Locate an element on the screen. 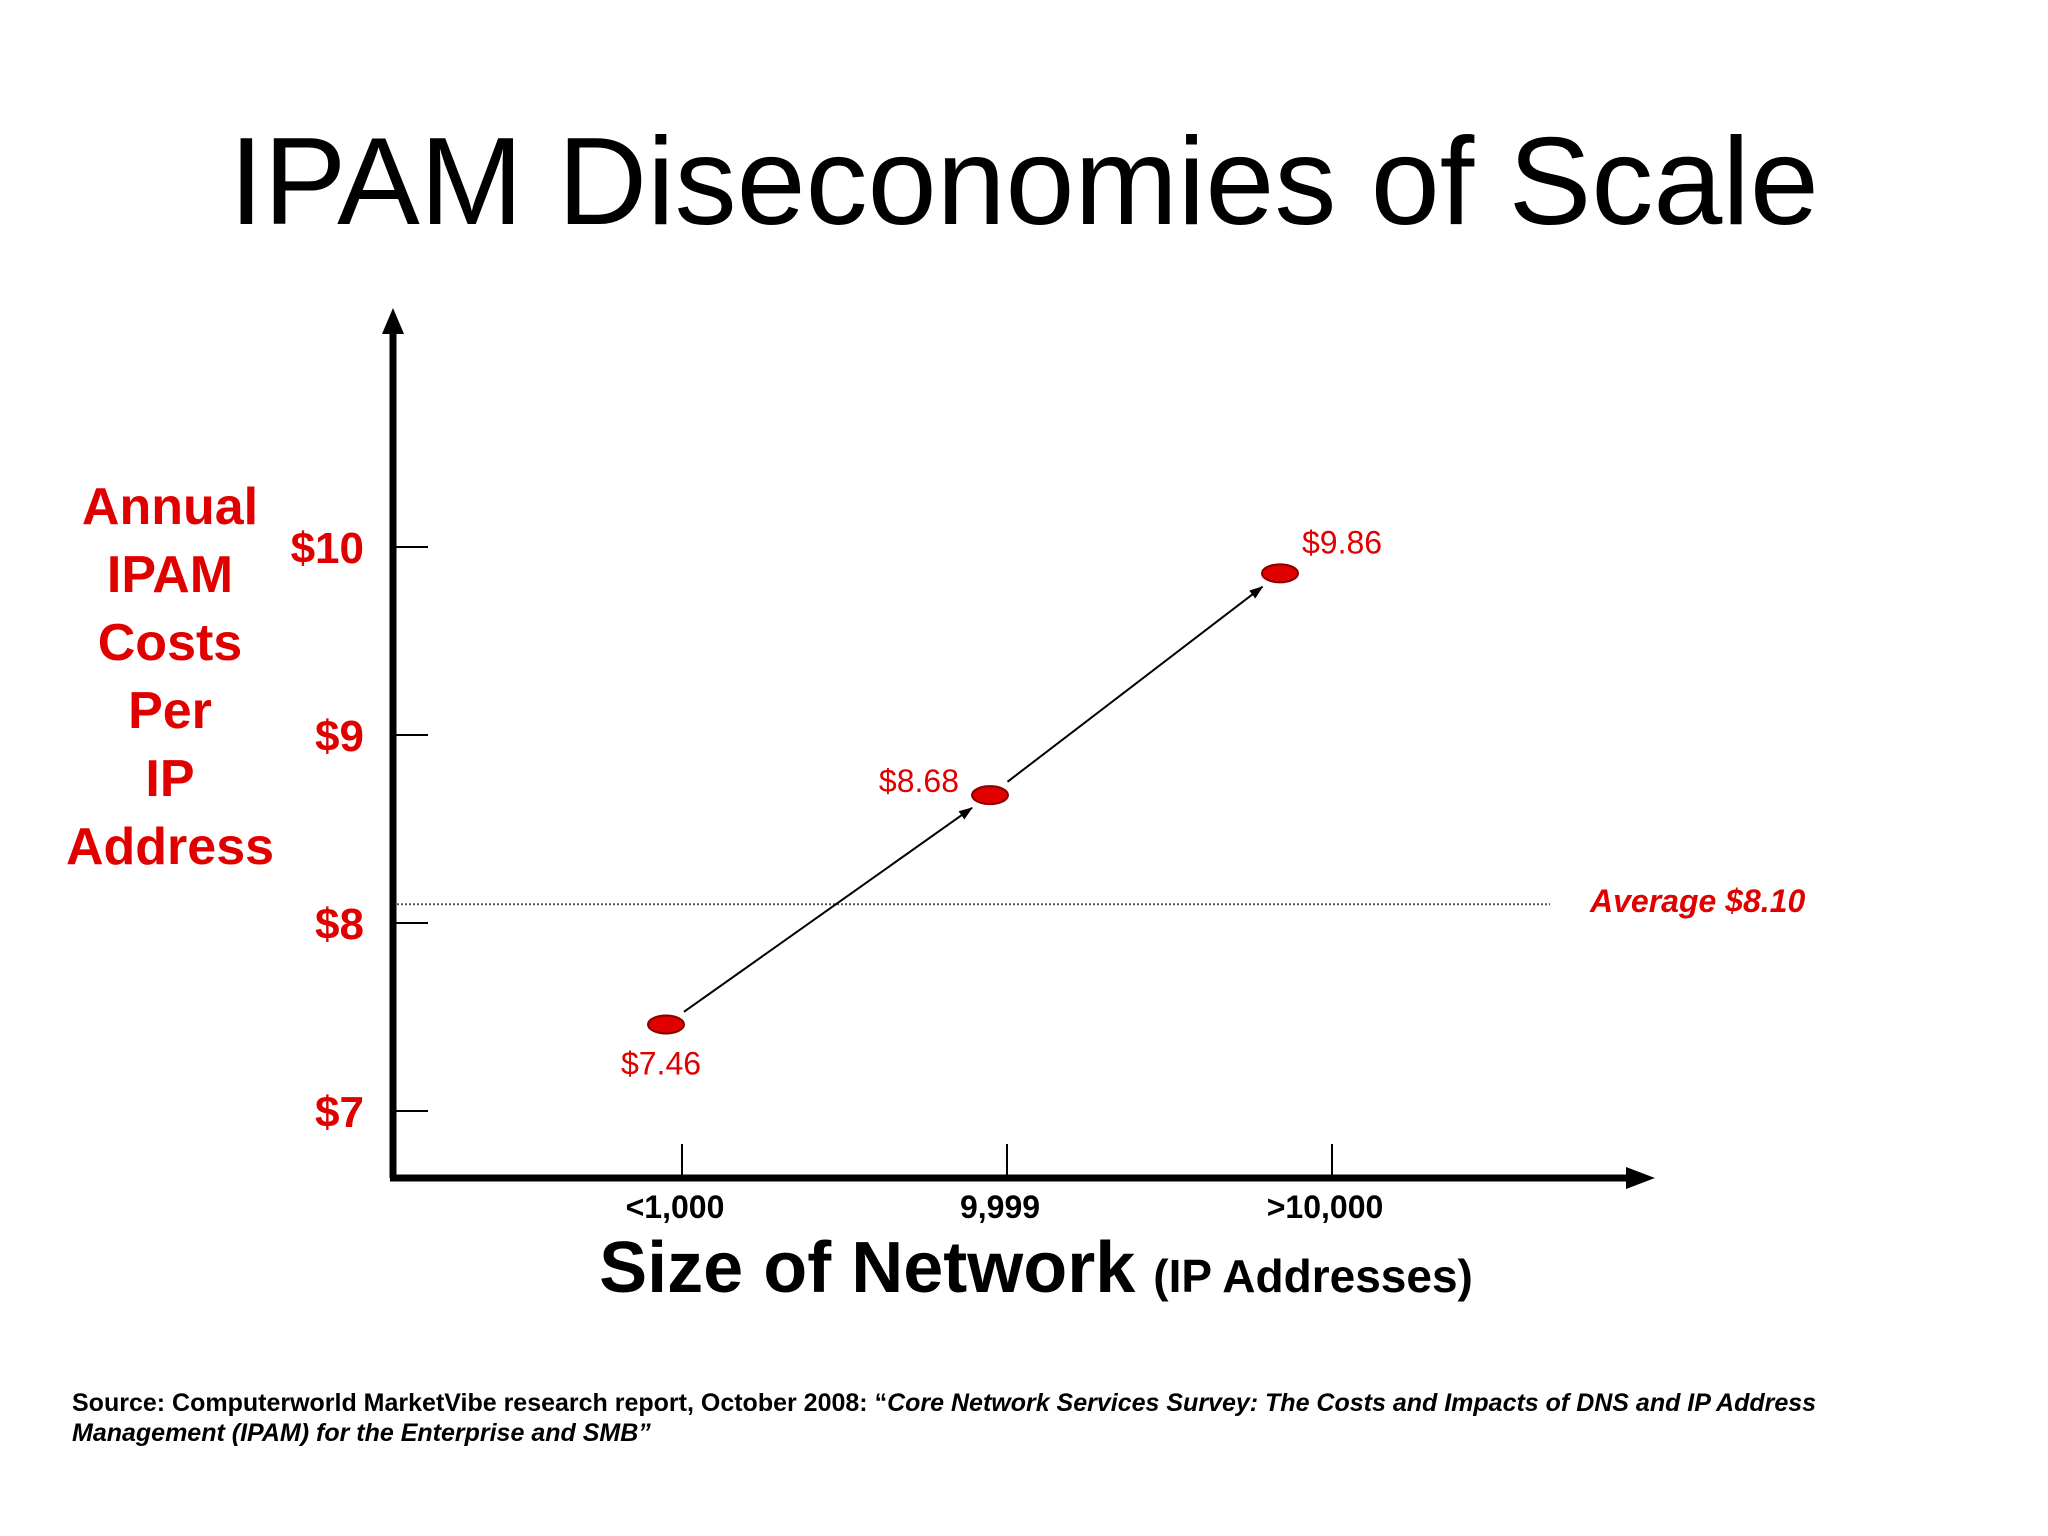  y-tick-label: $8 is located at coordinates (339, 924).